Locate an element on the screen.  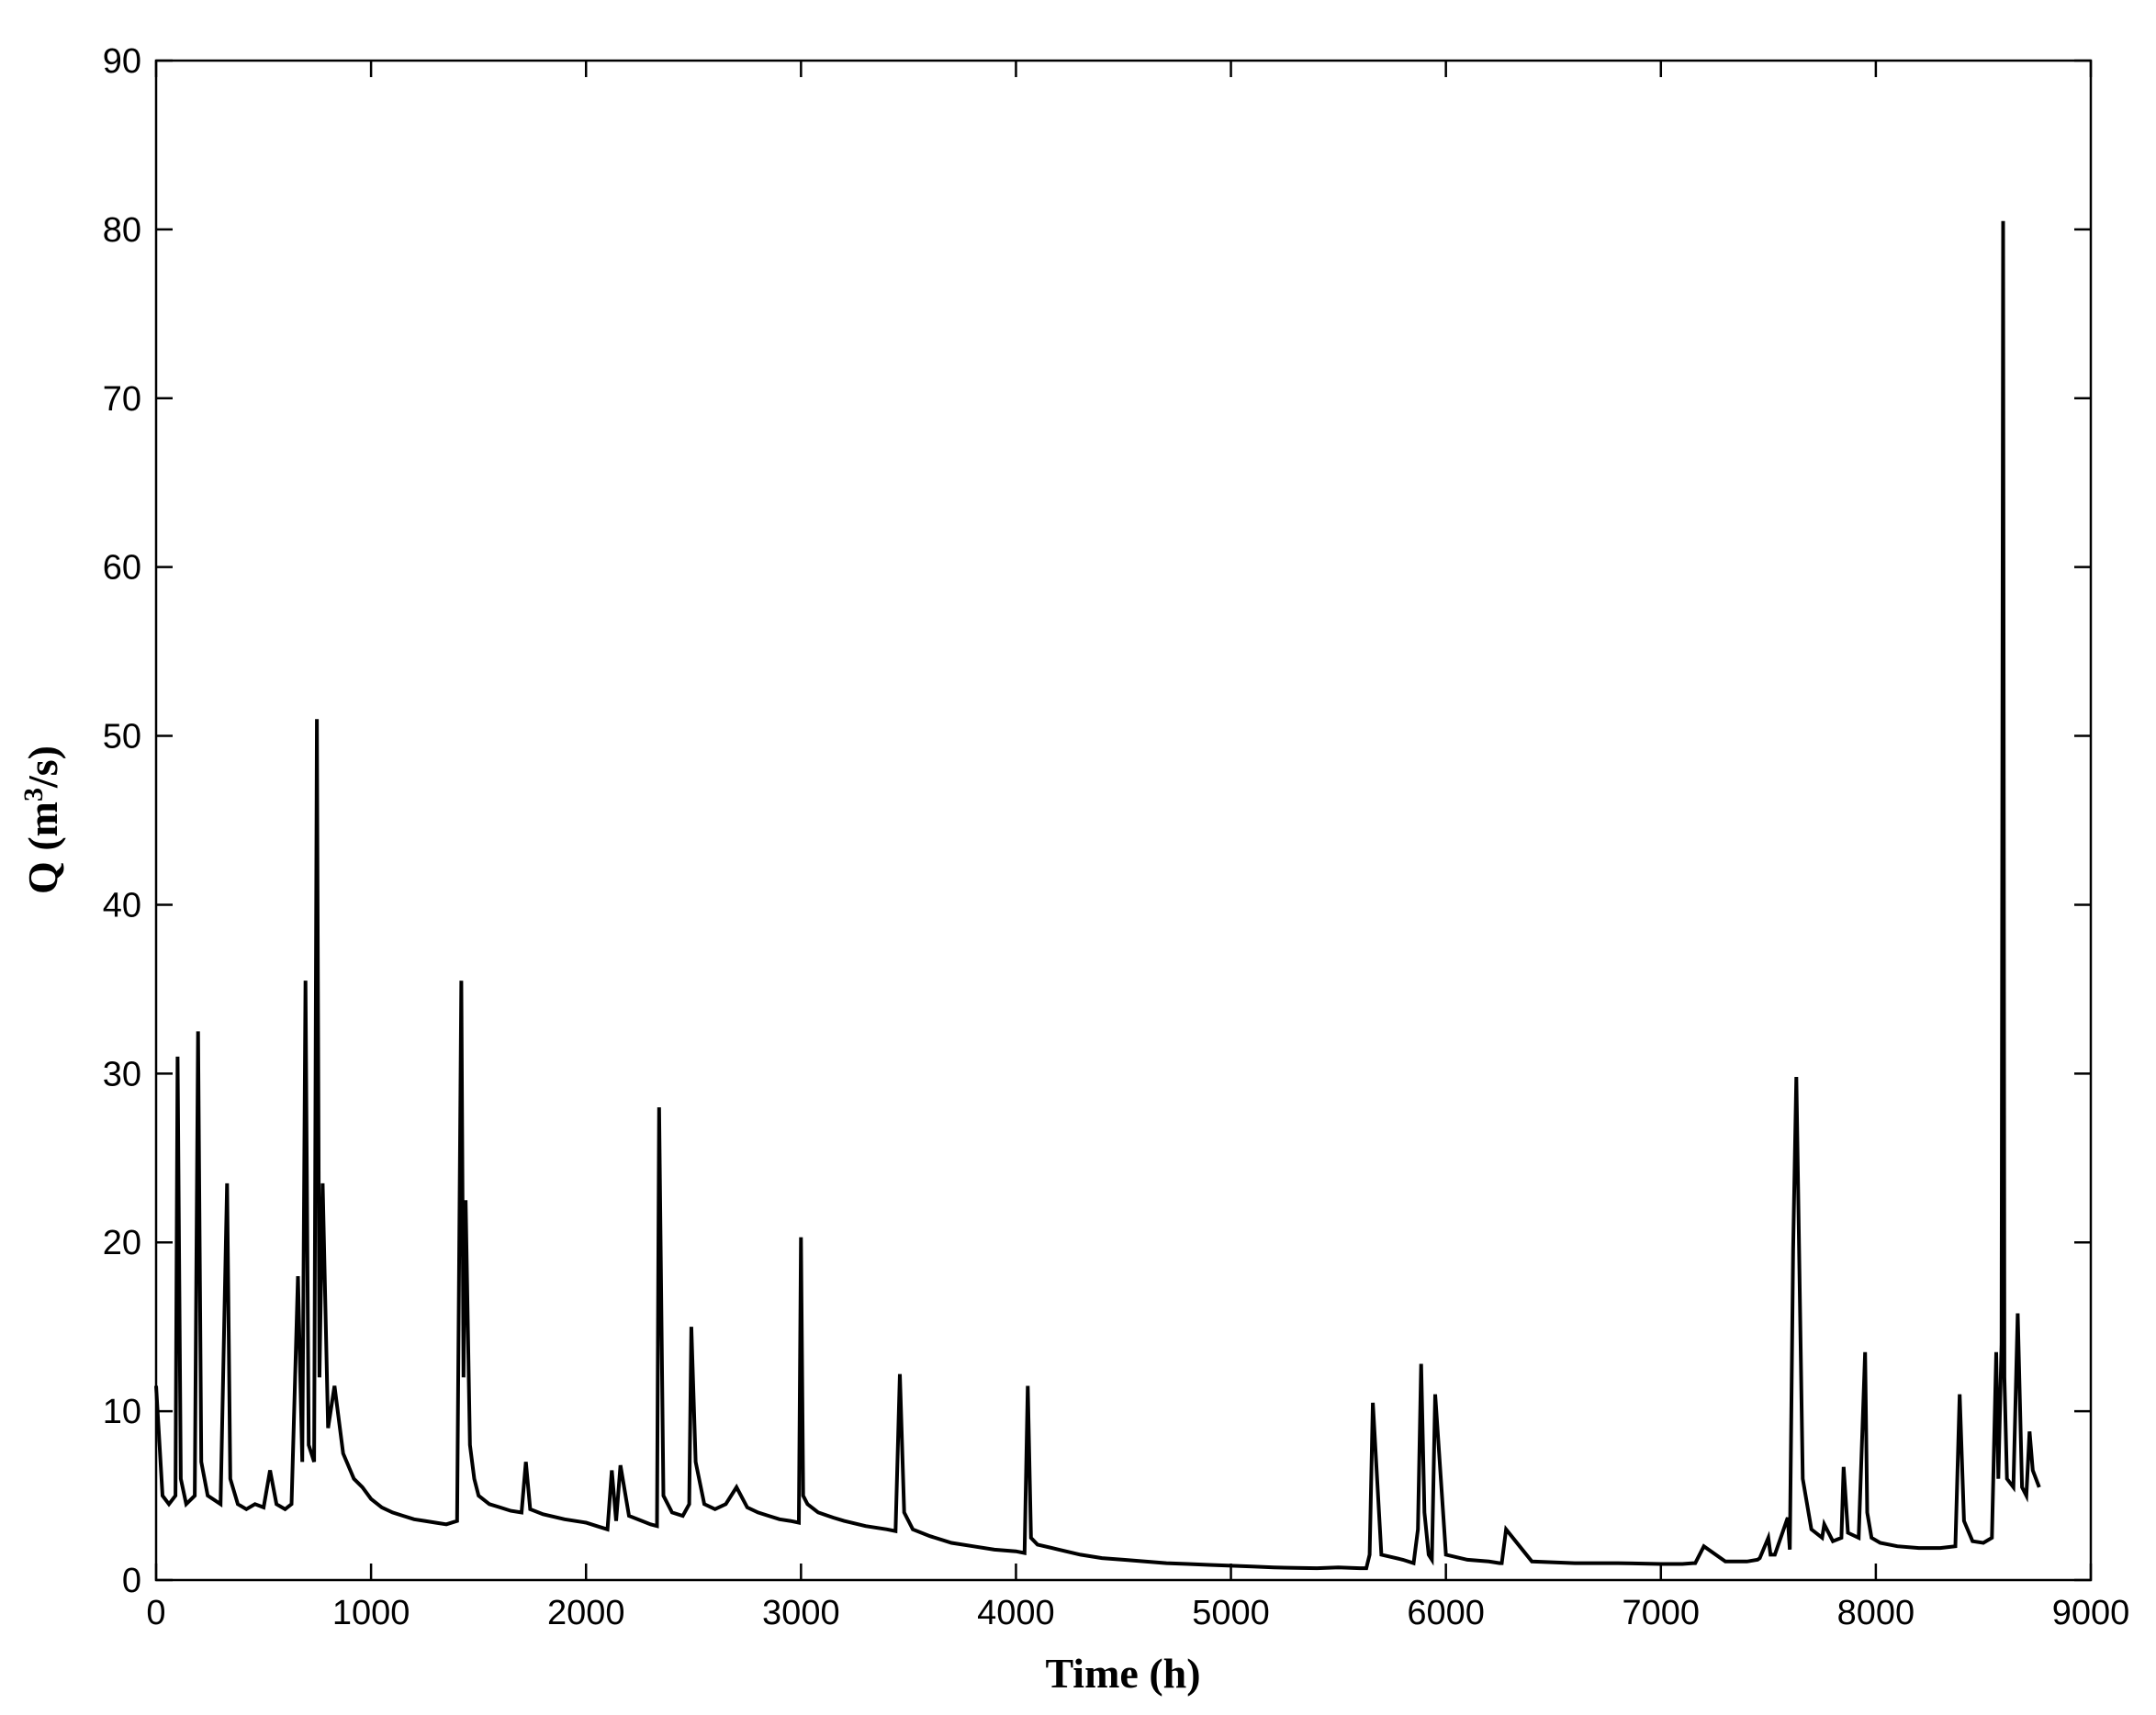
x-tick-label: 5000 is located at coordinates (1231, 1613).